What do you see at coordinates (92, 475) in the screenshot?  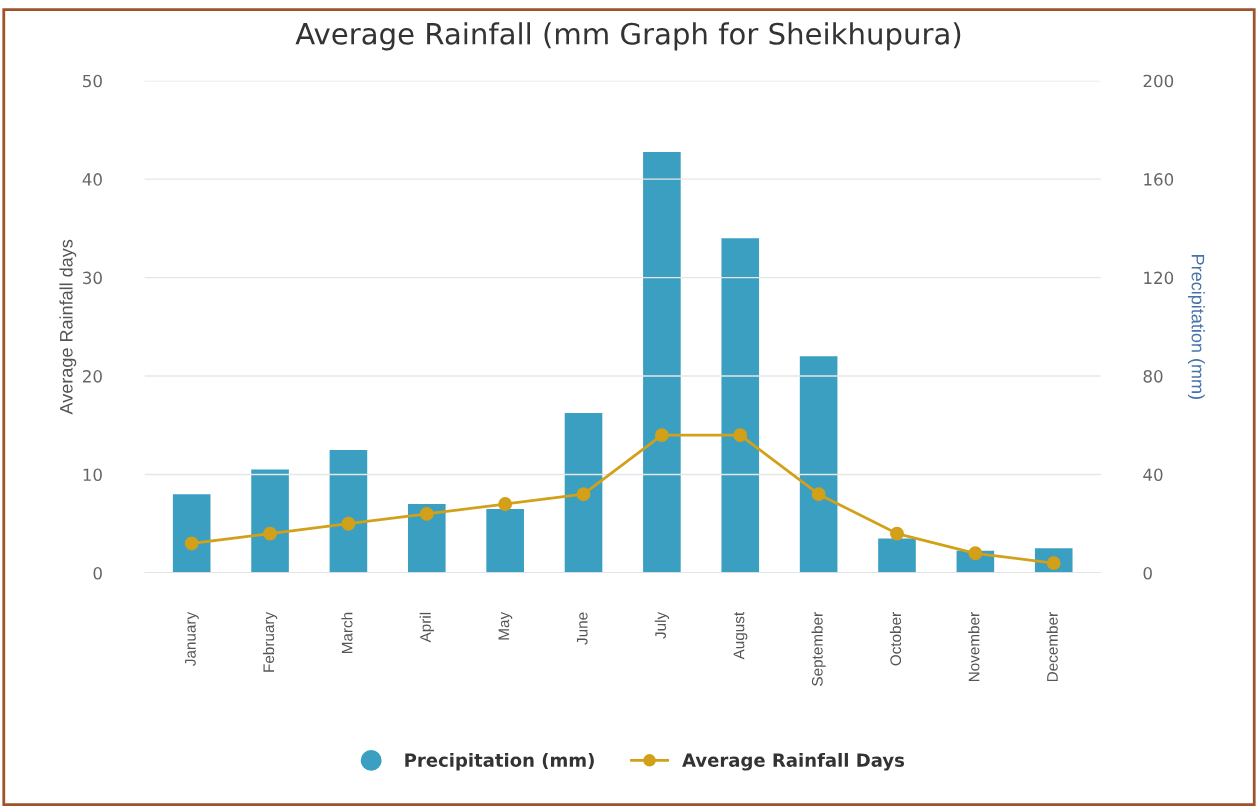 I see `y-tick-label: 10` at bounding box center [92, 475].